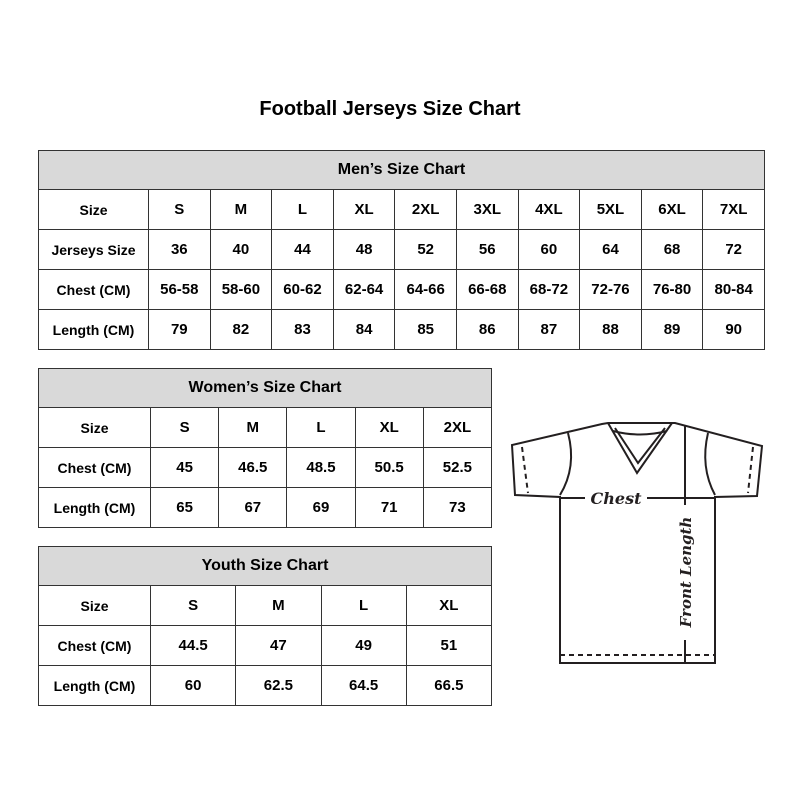 The image size is (800, 800). What do you see at coordinates (425, 249) in the screenshot?
I see `table-cell: 52` at bounding box center [425, 249].